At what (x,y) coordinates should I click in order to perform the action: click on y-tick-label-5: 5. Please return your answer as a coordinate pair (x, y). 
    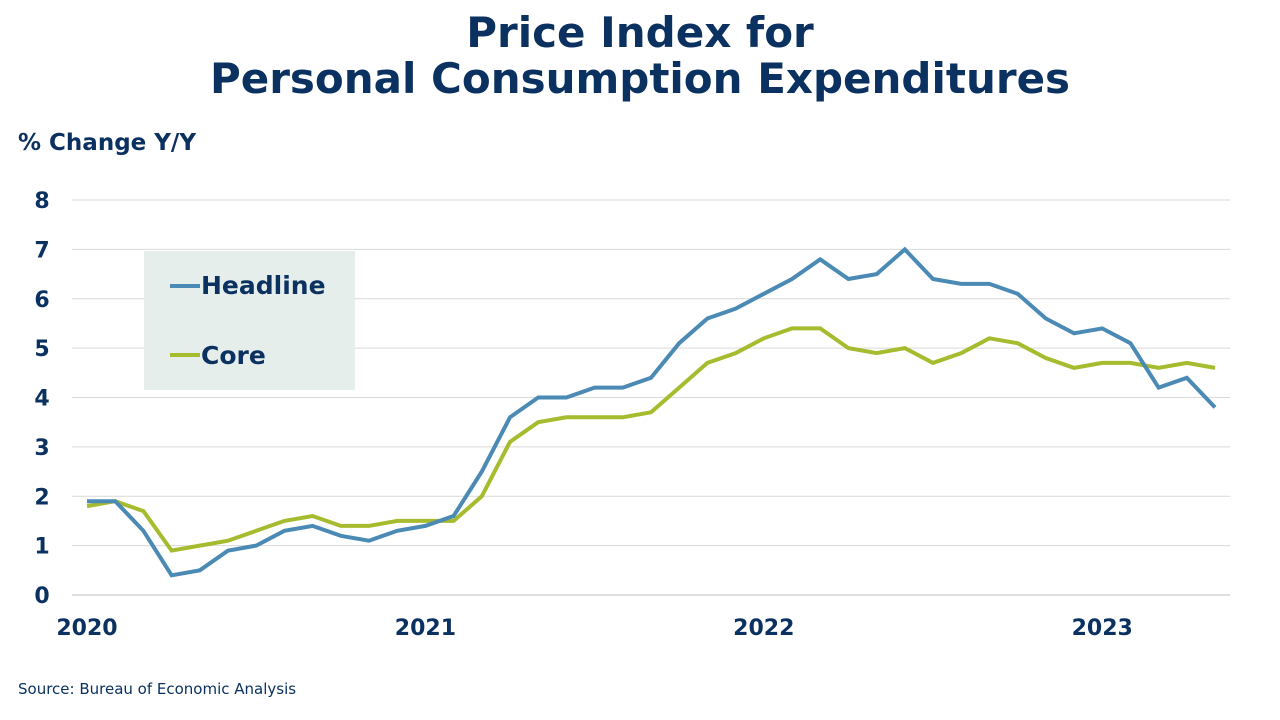
    Looking at the image, I should click on (41, 349).